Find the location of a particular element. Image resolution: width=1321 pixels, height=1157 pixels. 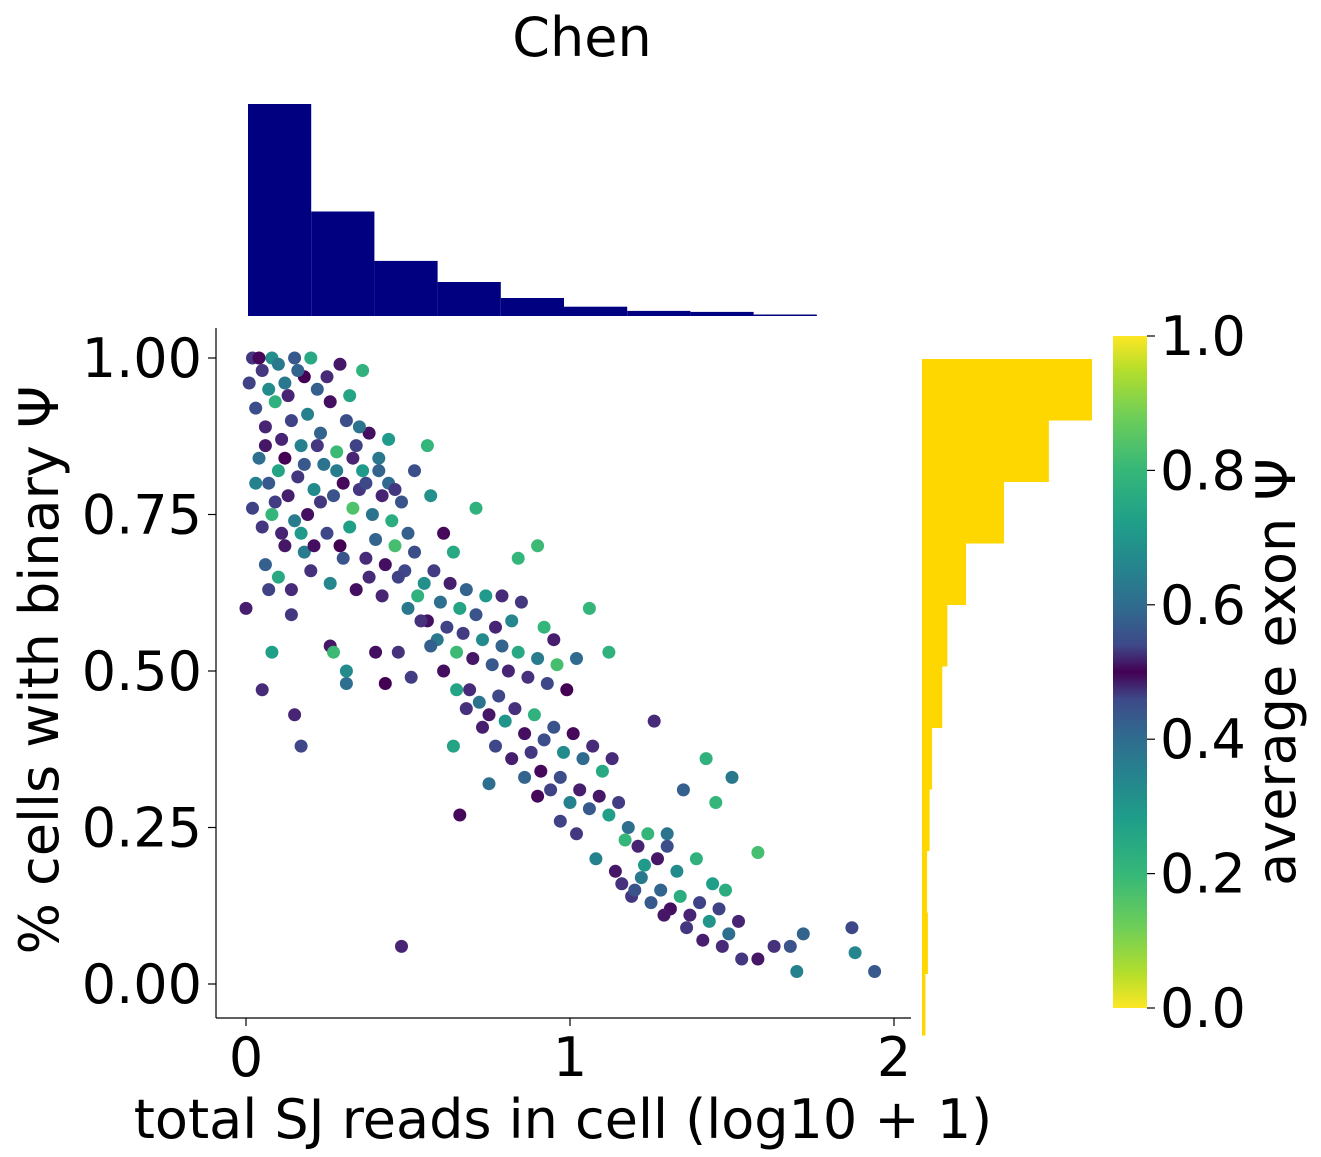

chart-title: Chen is located at coordinates (581, 37).